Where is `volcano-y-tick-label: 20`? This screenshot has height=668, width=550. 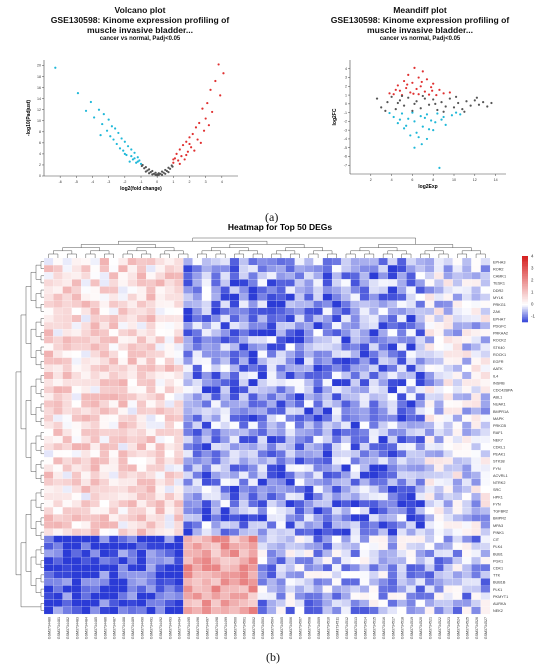 volcano-y-tick-label: 20 is located at coordinates (39, 66).